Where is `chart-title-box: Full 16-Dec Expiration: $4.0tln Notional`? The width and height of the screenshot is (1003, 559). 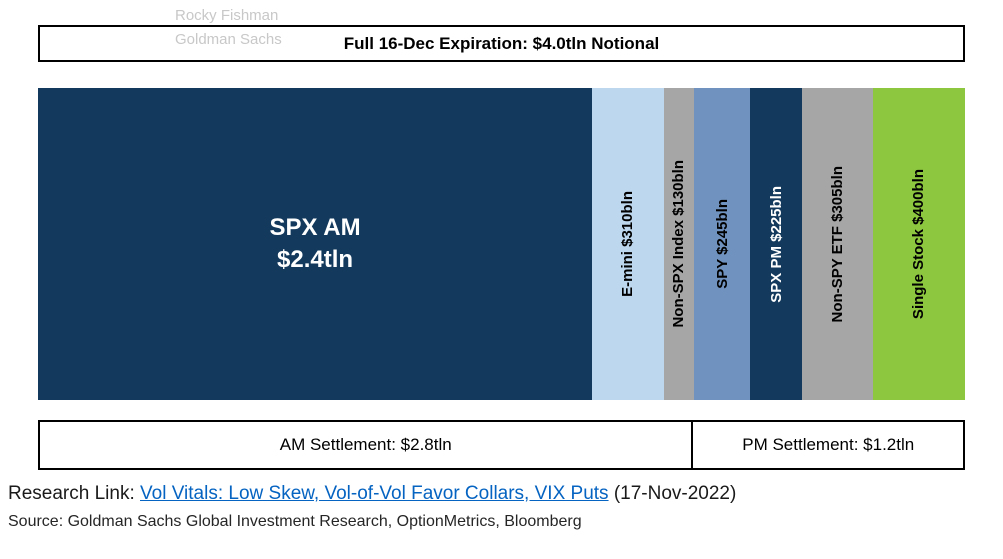 chart-title-box: Full 16-Dec Expiration: $4.0tln Notional is located at coordinates (501, 43).